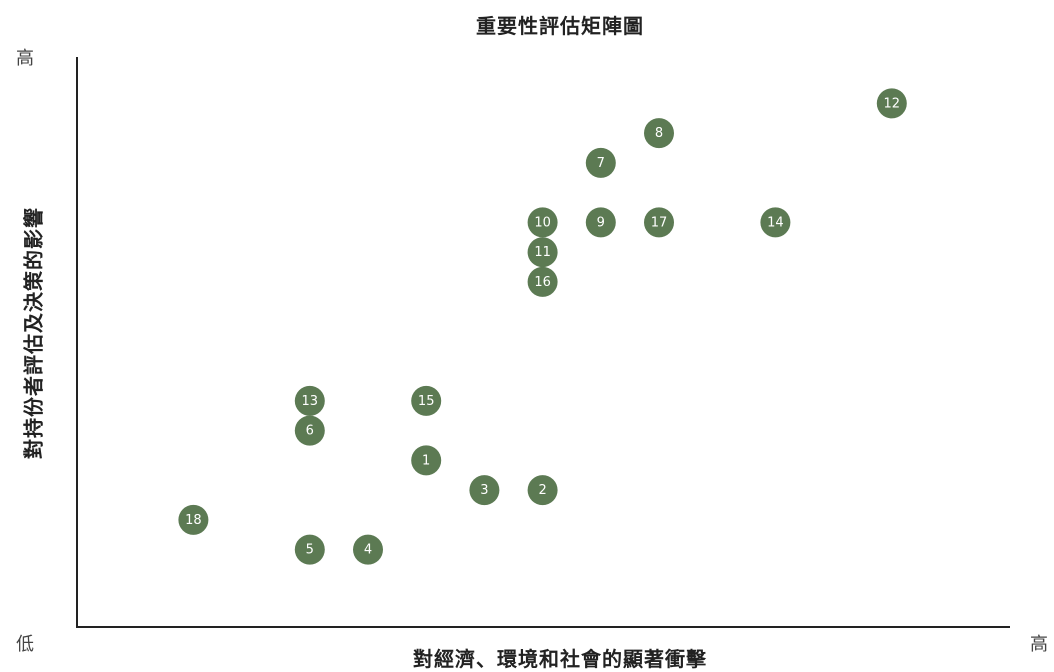 Image resolution: width=1054 pixels, height=672 pixels. I want to click on data-point-1: 1, so click(426, 460).